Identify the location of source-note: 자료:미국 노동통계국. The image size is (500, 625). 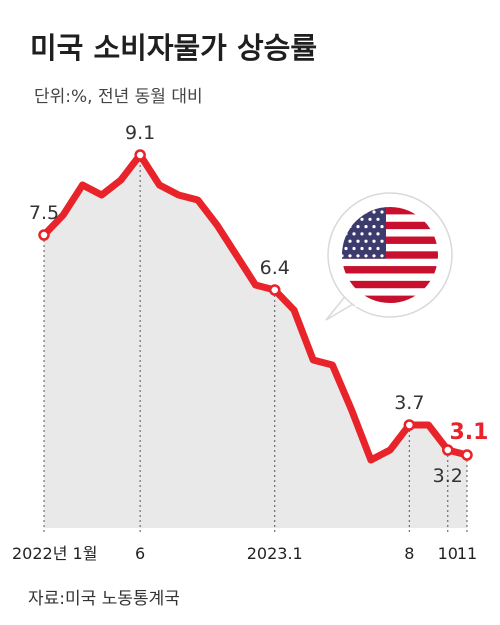
(104, 599).